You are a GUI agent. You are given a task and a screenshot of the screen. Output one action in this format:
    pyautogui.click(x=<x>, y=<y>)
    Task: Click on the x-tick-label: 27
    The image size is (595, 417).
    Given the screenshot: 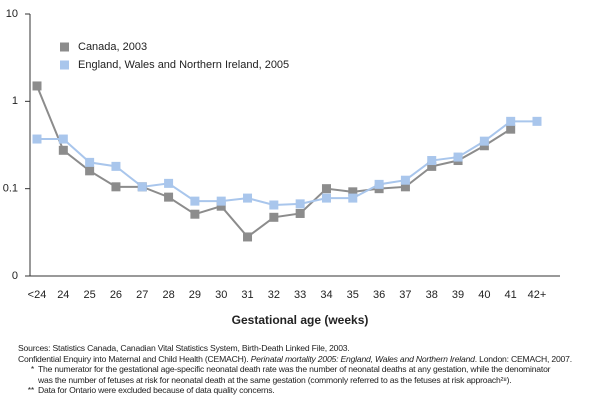 What is the action you would take?
    pyautogui.click(x=142, y=295)
    